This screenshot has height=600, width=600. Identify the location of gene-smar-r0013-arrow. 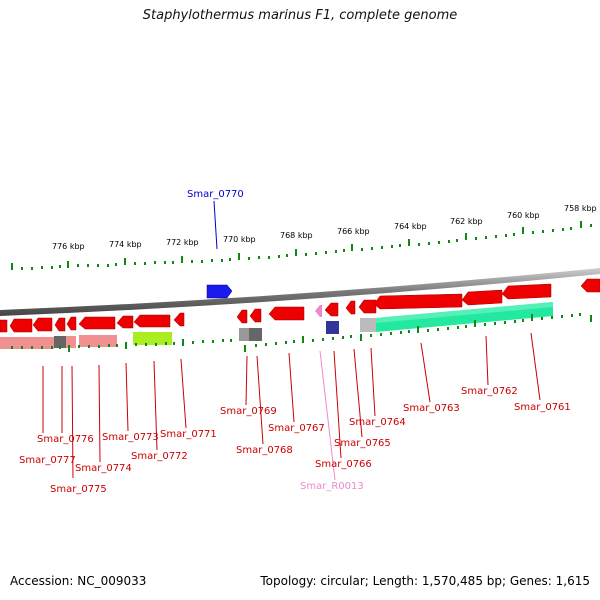
(318, 311).